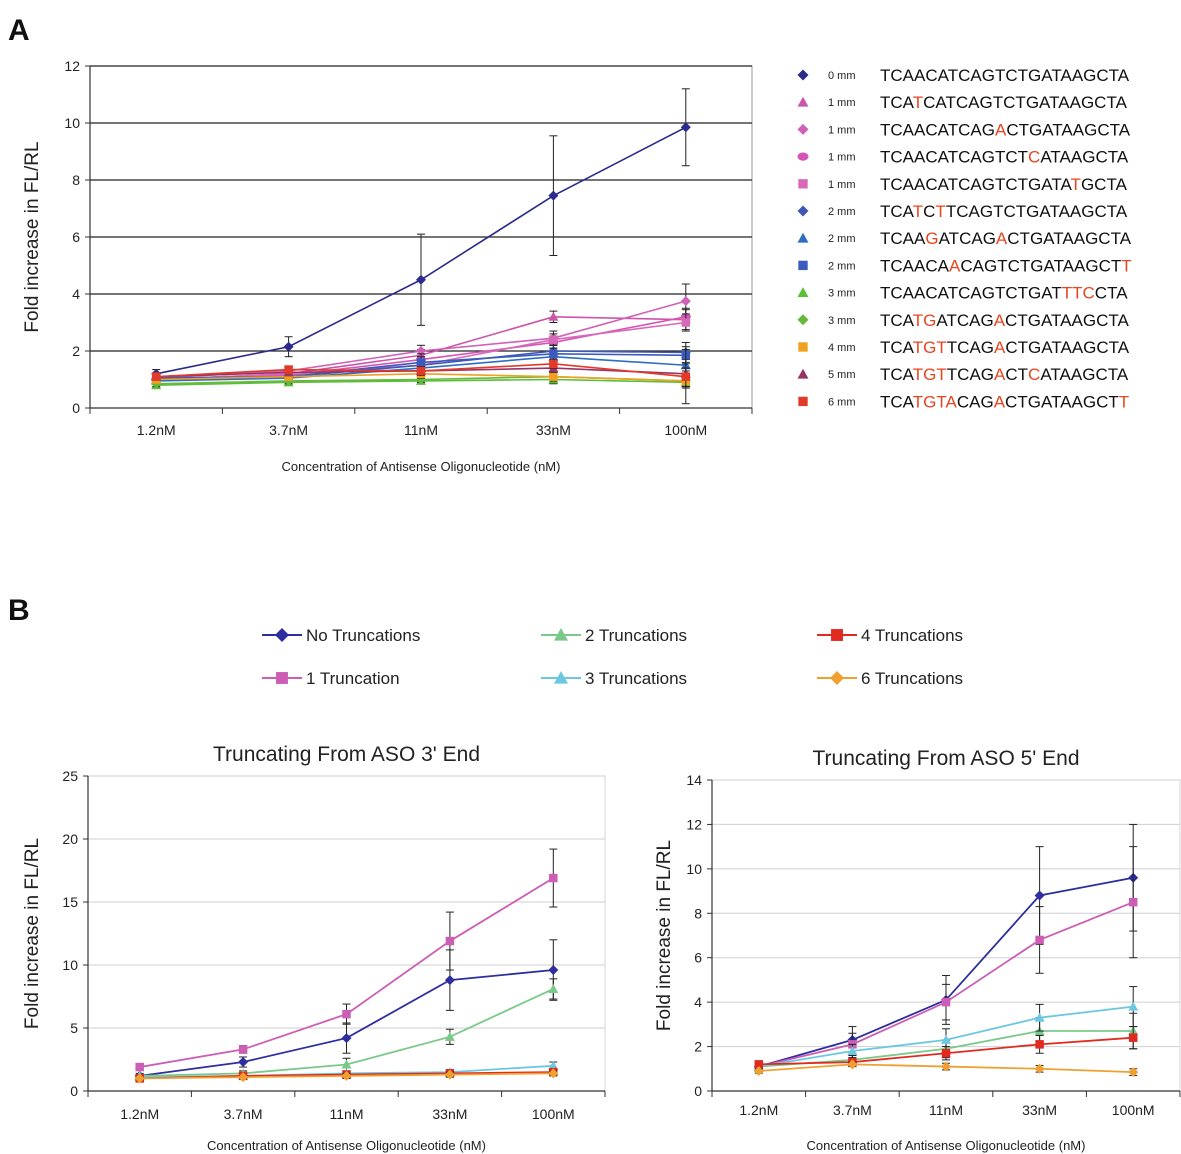  I want to click on legend-sequence: TCATCTTCAGTCTGATAAGCTA, so click(1004, 211).